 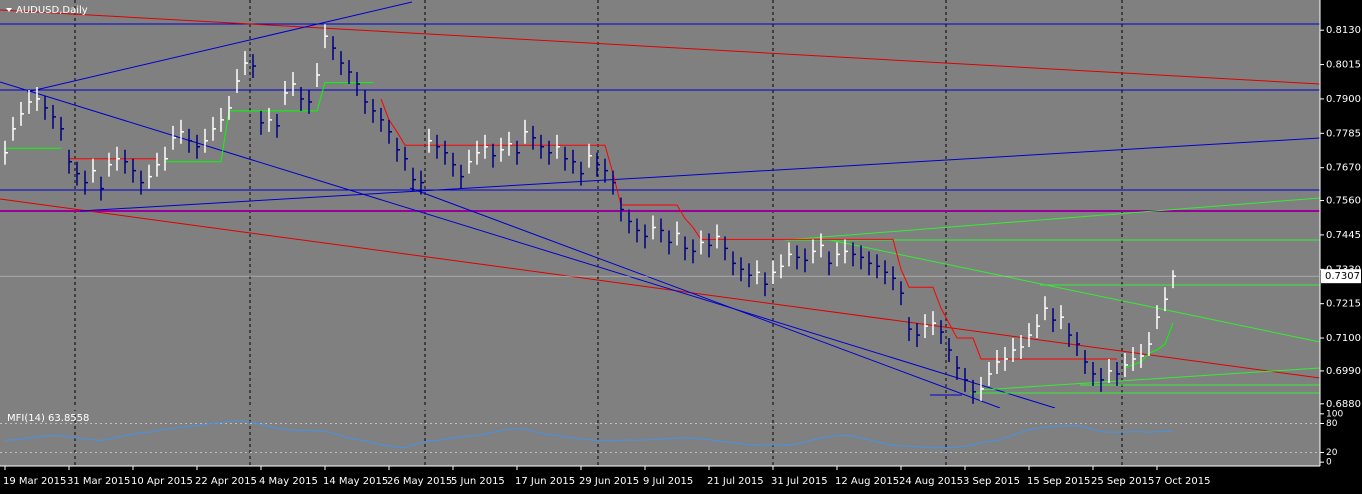 I want to click on mfi-line, so click(x=589, y=434).